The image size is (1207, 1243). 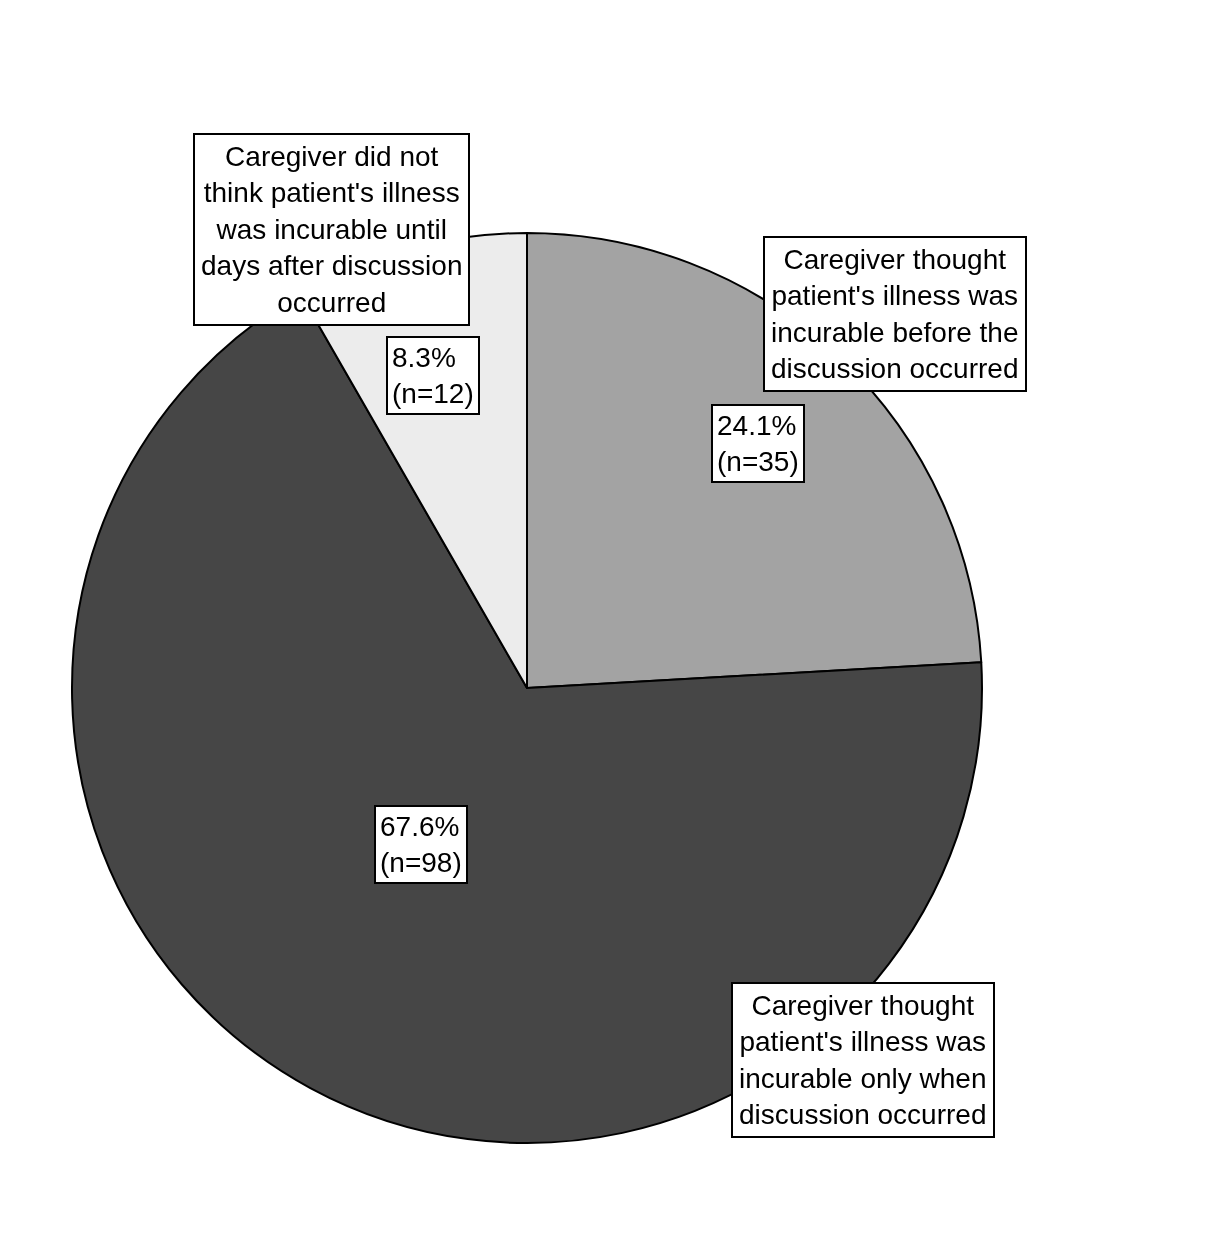 What do you see at coordinates (433, 376) in the screenshot?
I see `data-label: 8.3% (n=12)` at bounding box center [433, 376].